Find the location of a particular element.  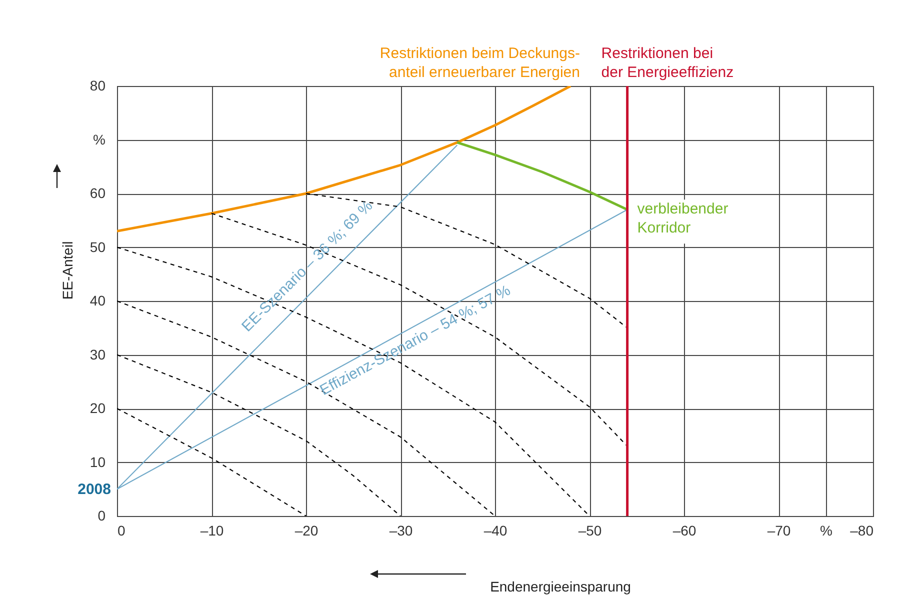

x-tick-label: –70 is located at coordinates (779, 530).